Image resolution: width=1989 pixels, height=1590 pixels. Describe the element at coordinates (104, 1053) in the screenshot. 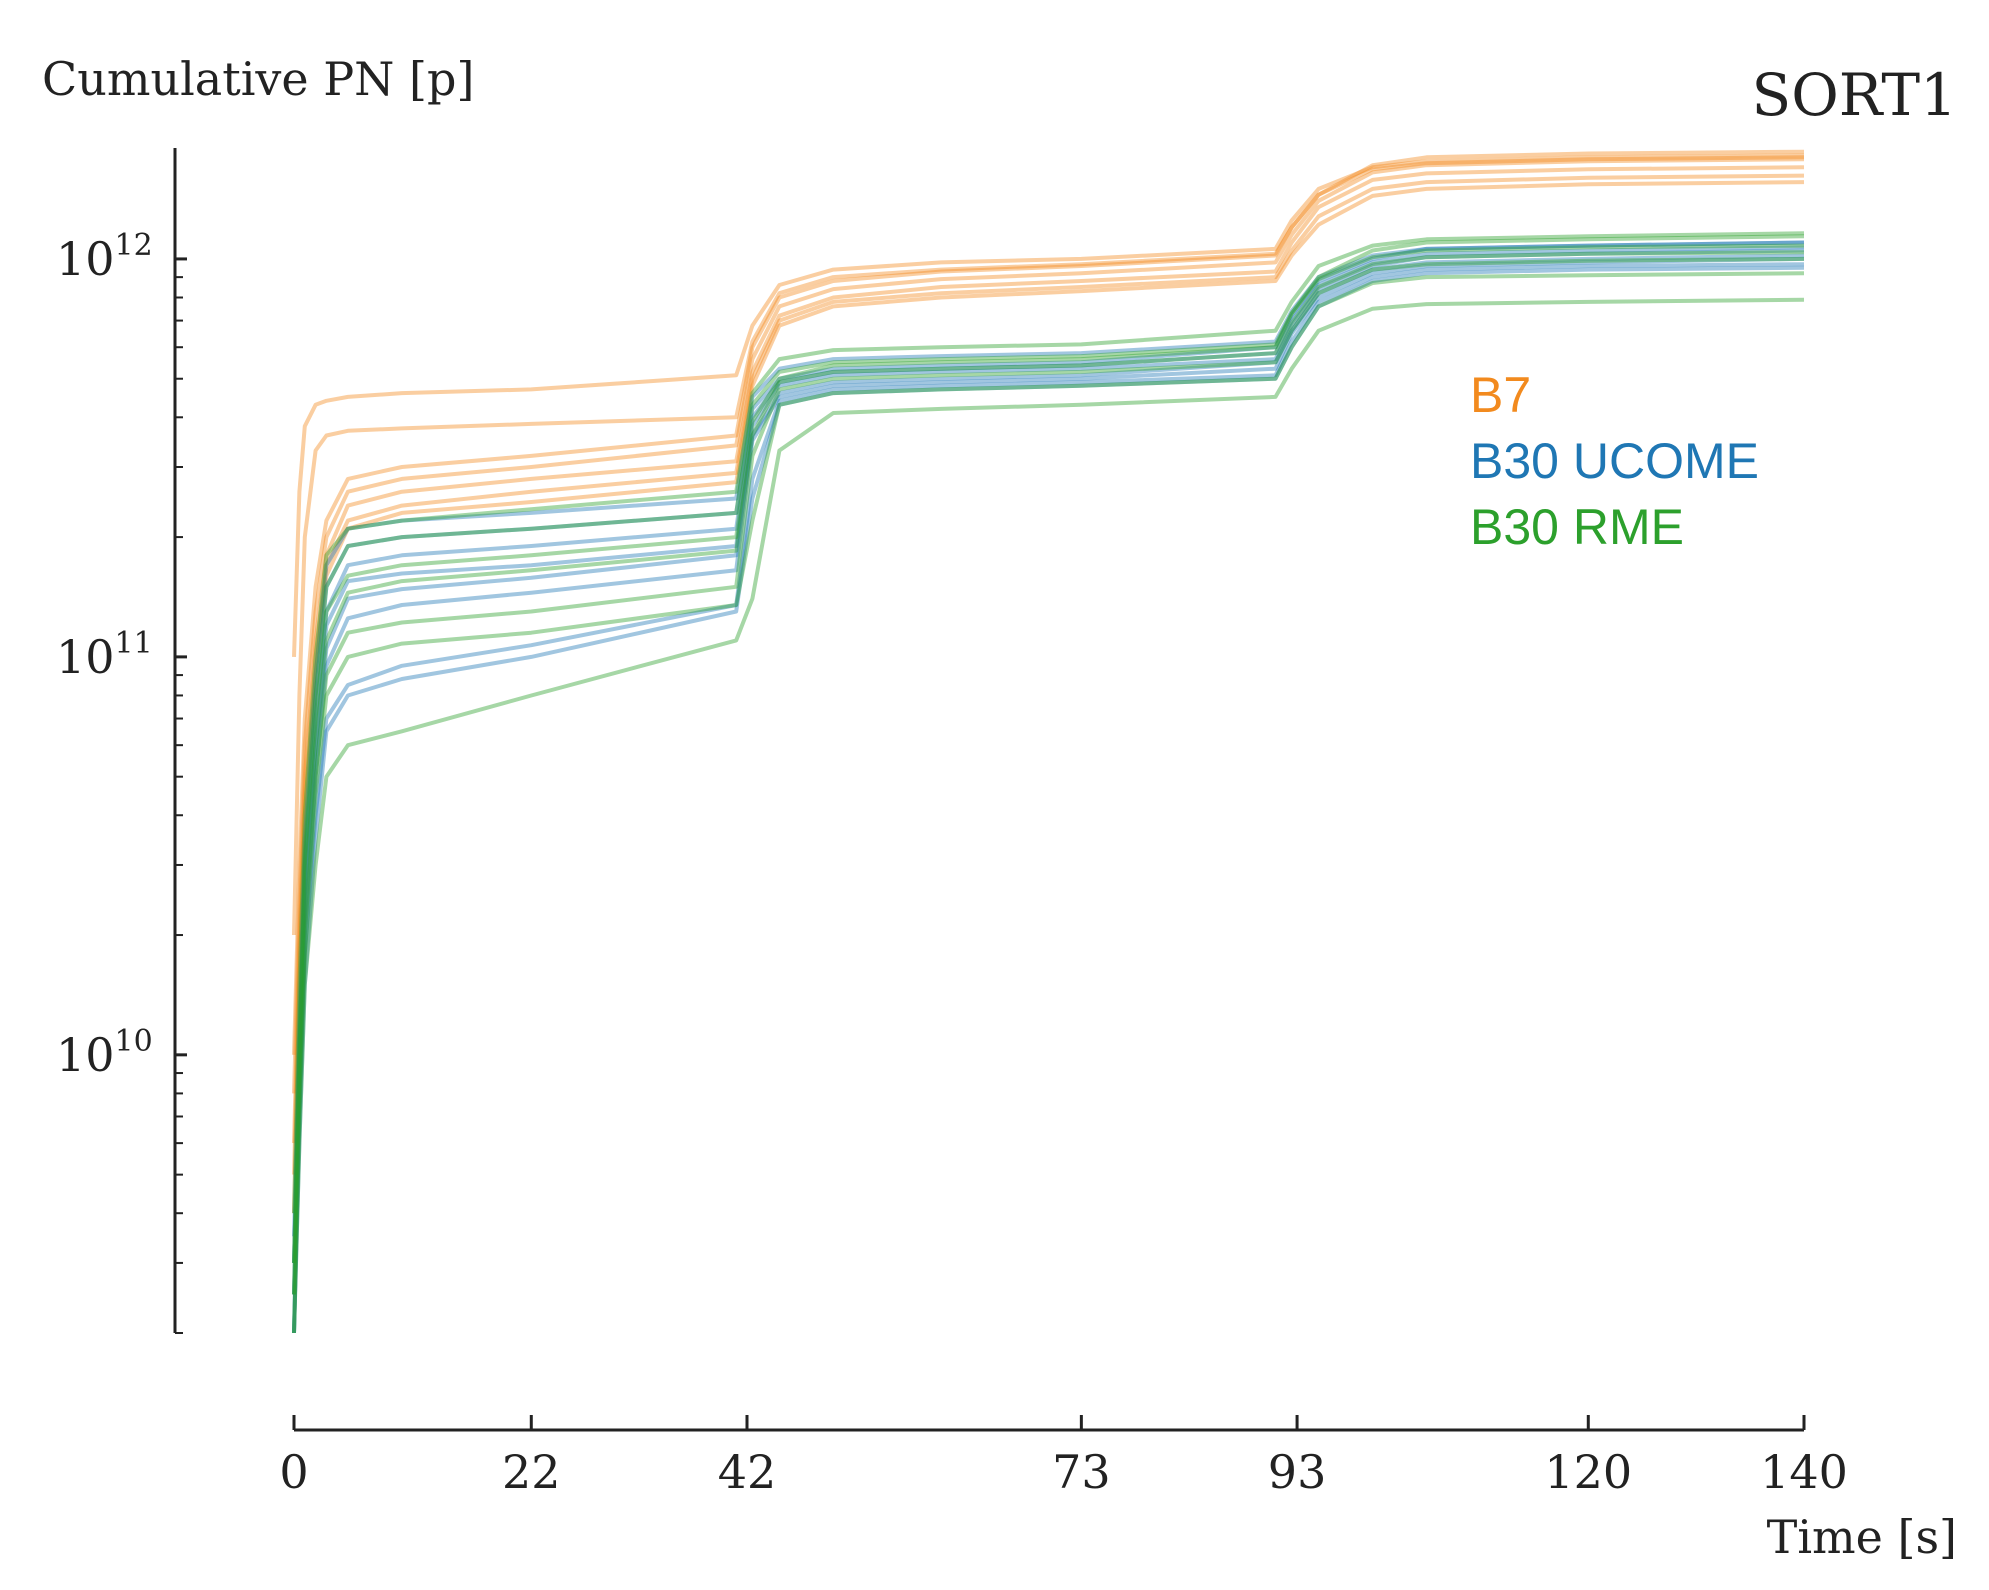

I see `y-tick-label: 1010` at that location.